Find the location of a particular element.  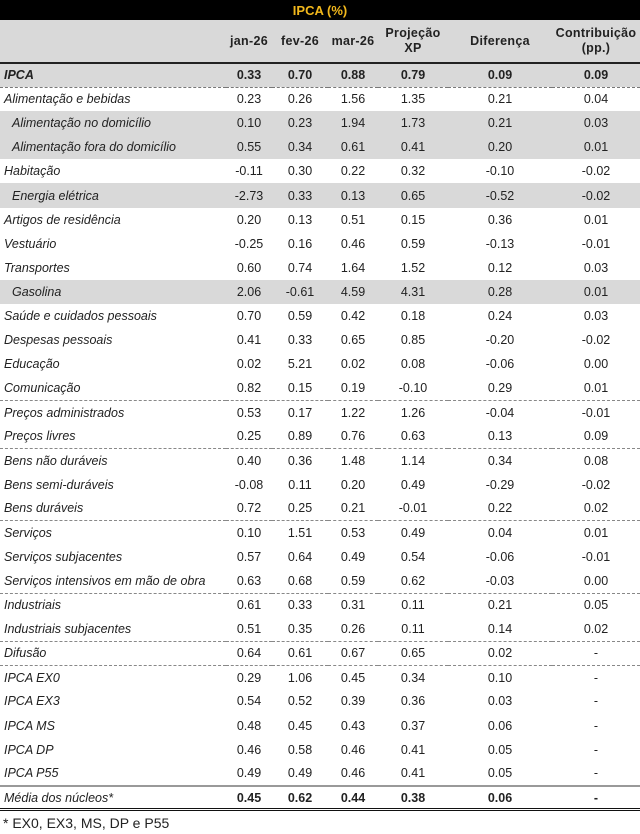

footnote: * EX0, EX3, MS, DP e P55 is located at coordinates (86, 823).